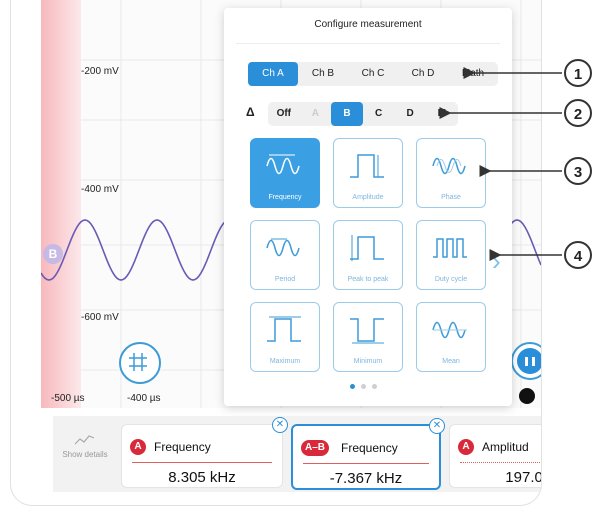 This screenshot has height=515, width=600. Describe the element at coordinates (323, 73) in the screenshot. I see `channel-option: Ch B` at that location.